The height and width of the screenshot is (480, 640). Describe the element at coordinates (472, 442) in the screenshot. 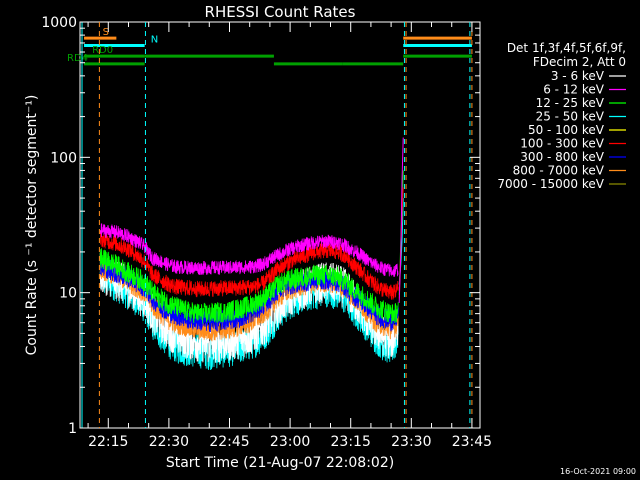

I see `x-tick-label: 23:45` at that location.